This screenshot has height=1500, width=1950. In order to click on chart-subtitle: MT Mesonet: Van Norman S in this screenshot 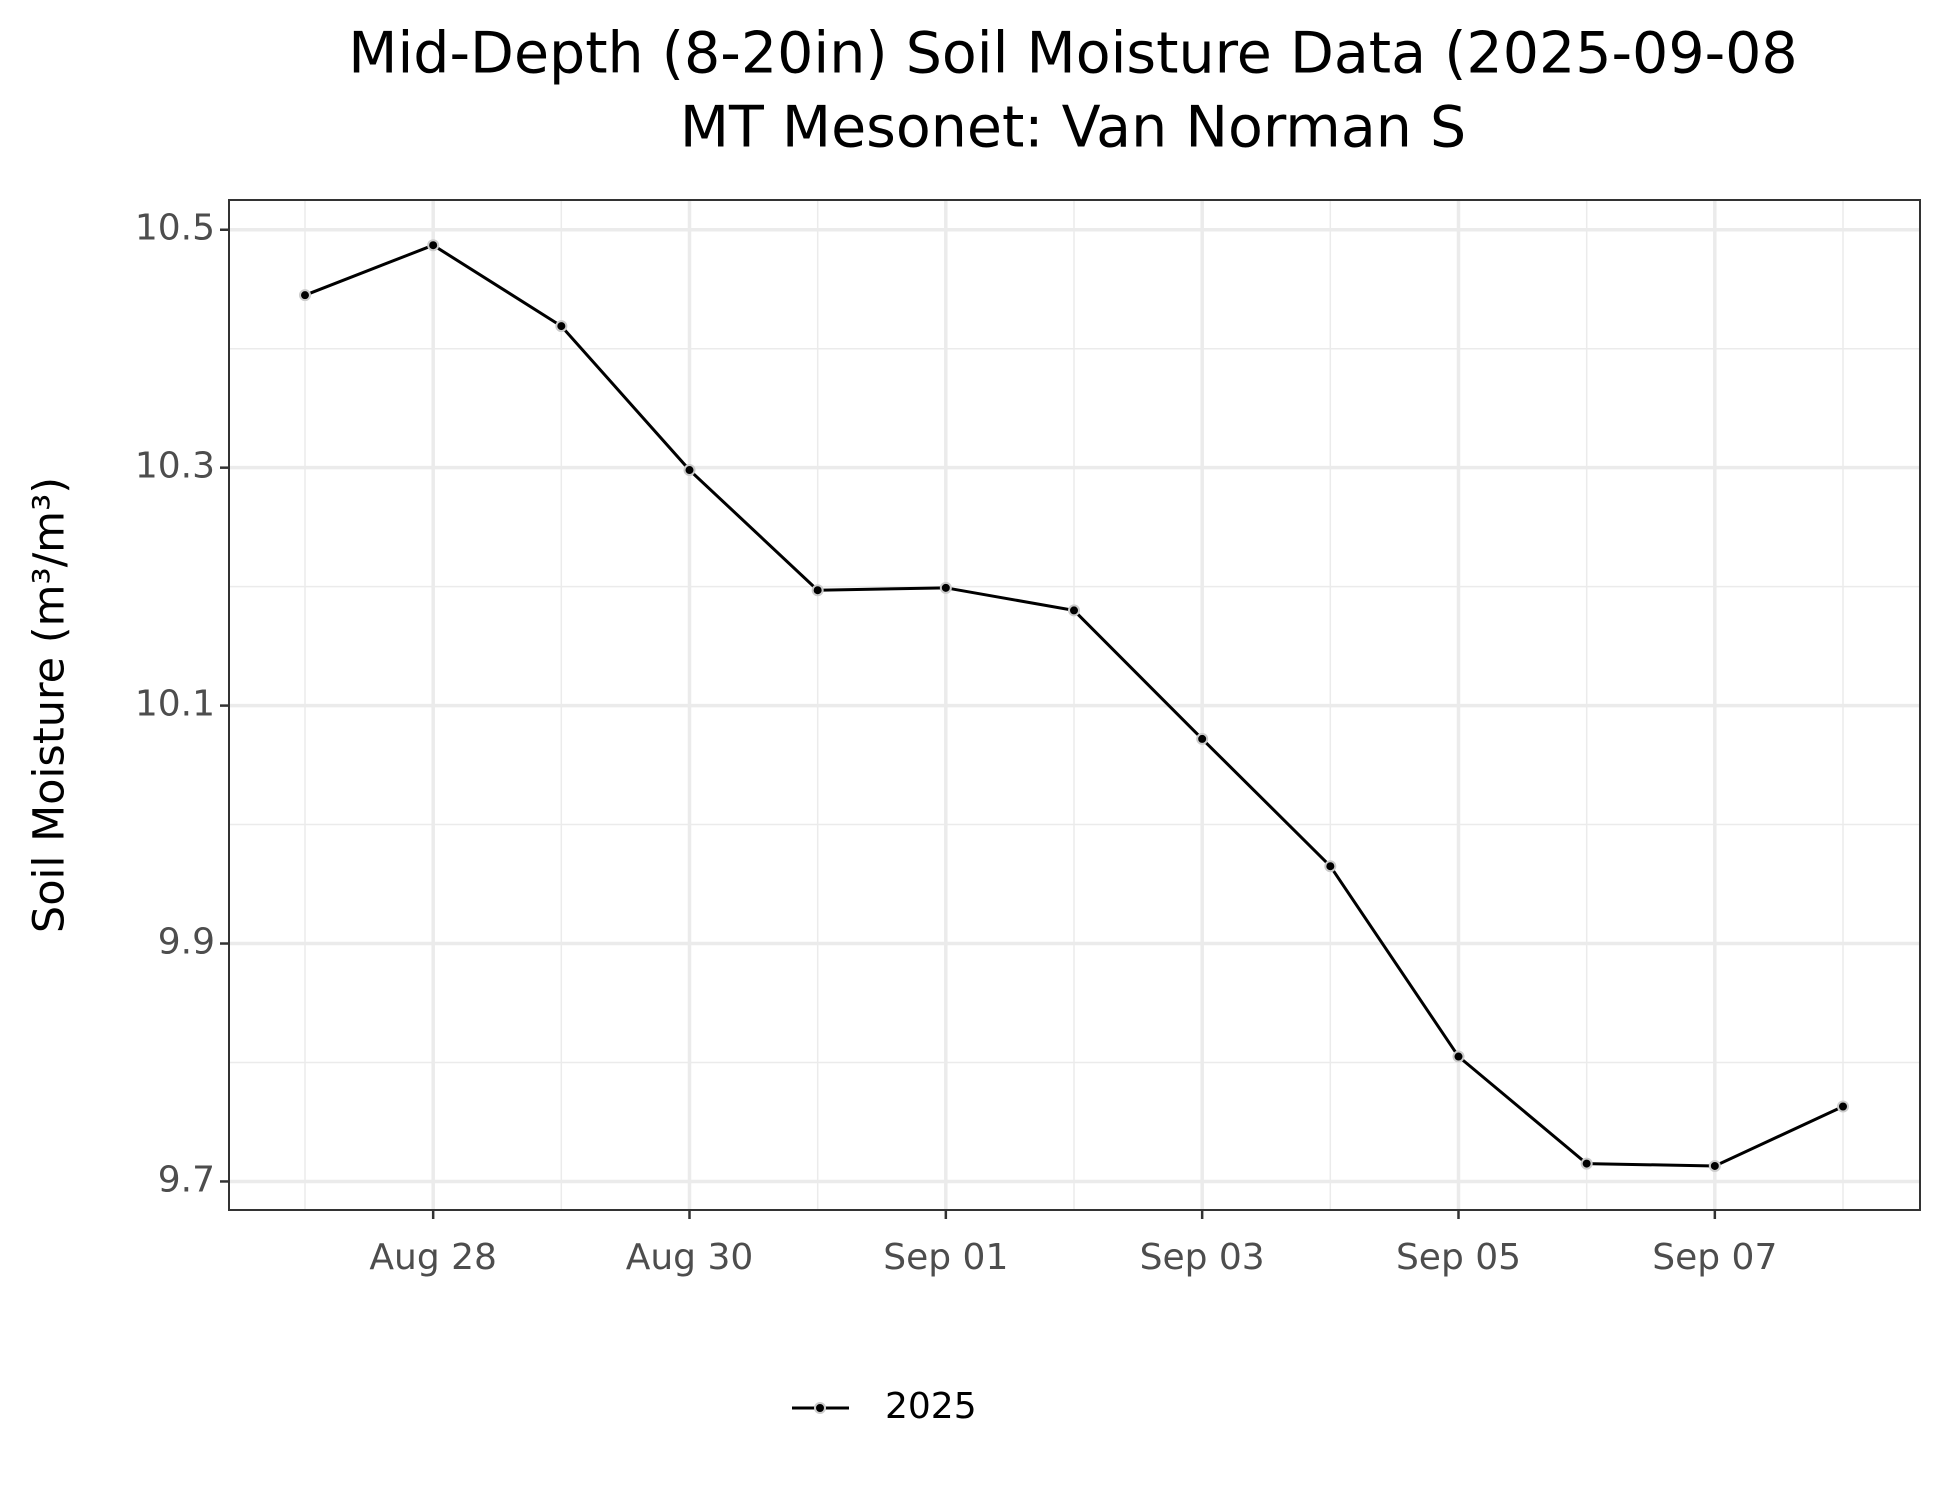, I will do `click(1073, 128)`.